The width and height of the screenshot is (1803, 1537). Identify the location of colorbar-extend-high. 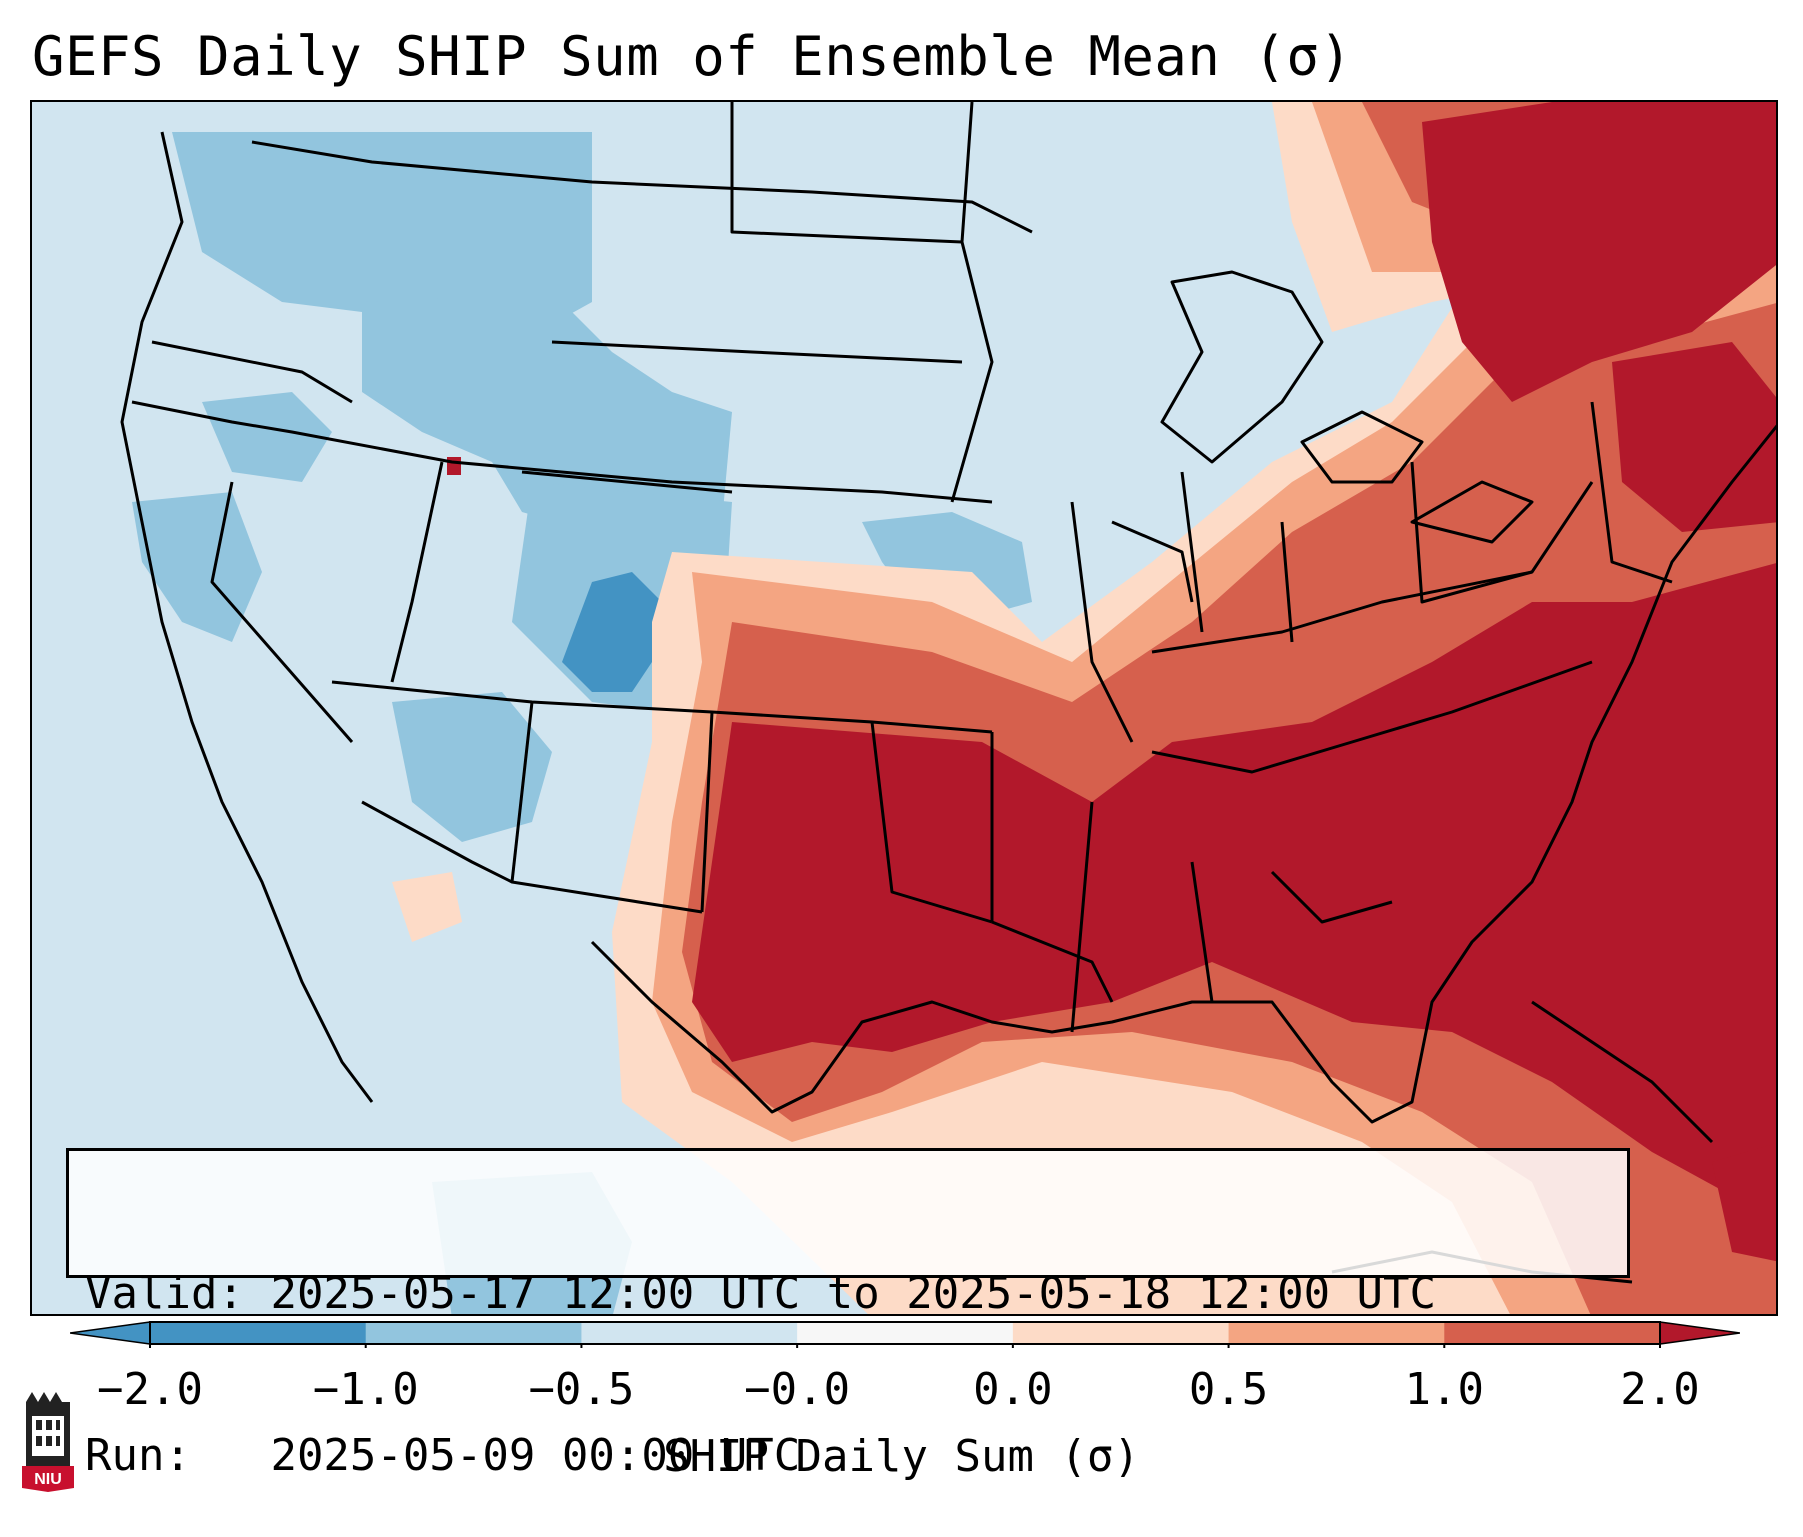
(1699, 1333).